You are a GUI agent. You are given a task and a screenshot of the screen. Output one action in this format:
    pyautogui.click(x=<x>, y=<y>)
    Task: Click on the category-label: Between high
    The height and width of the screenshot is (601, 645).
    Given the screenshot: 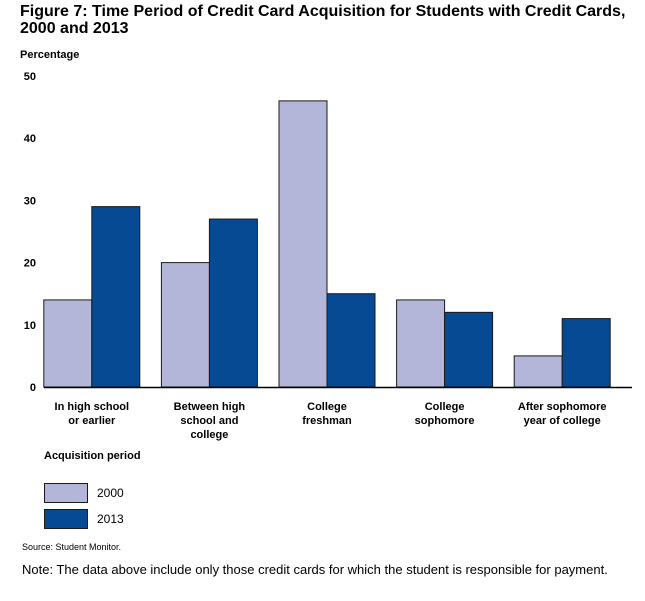 What is the action you would take?
    pyautogui.click(x=210, y=407)
    